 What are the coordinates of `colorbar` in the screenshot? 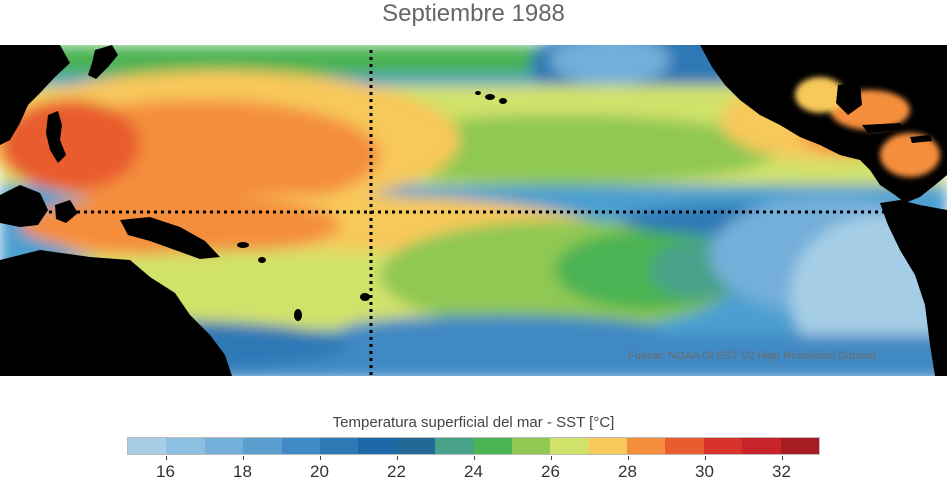 It's located at (473, 446).